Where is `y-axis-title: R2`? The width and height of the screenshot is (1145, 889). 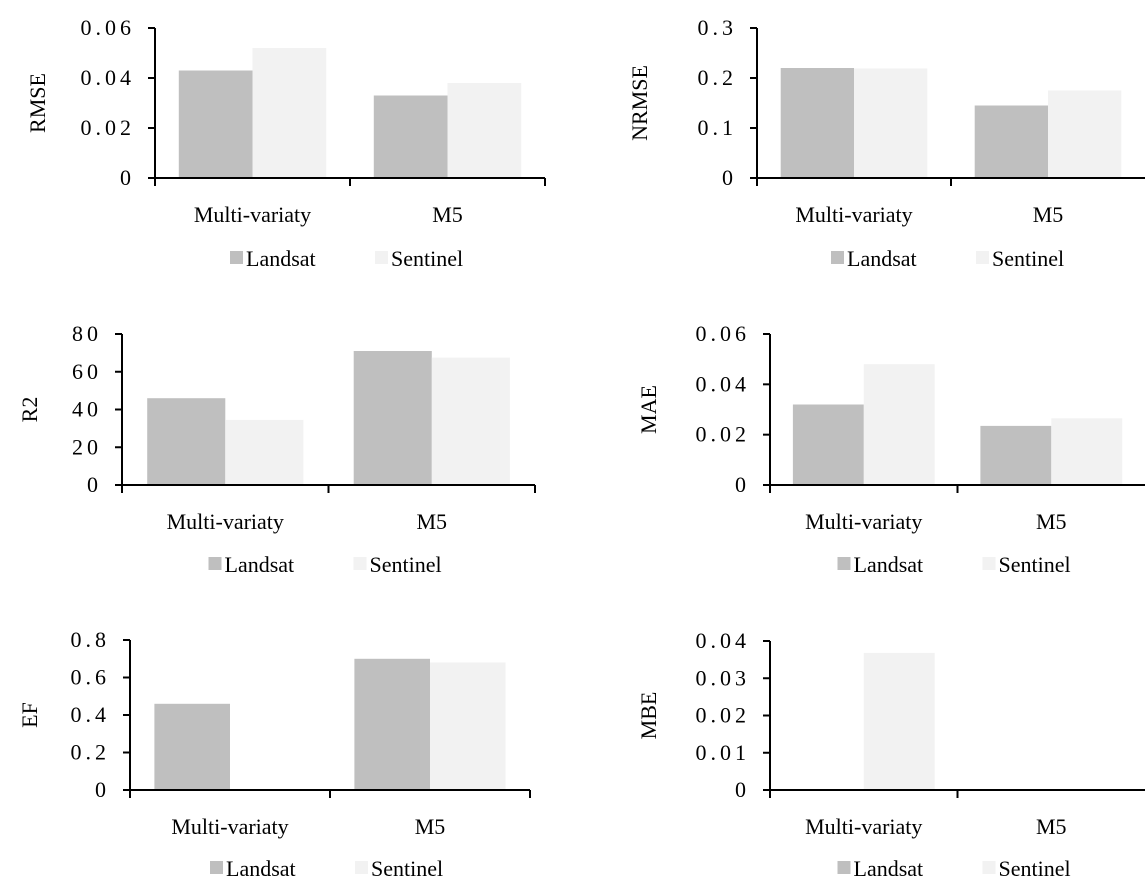
y-axis-title: R2 is located at coordinates (29, 410).